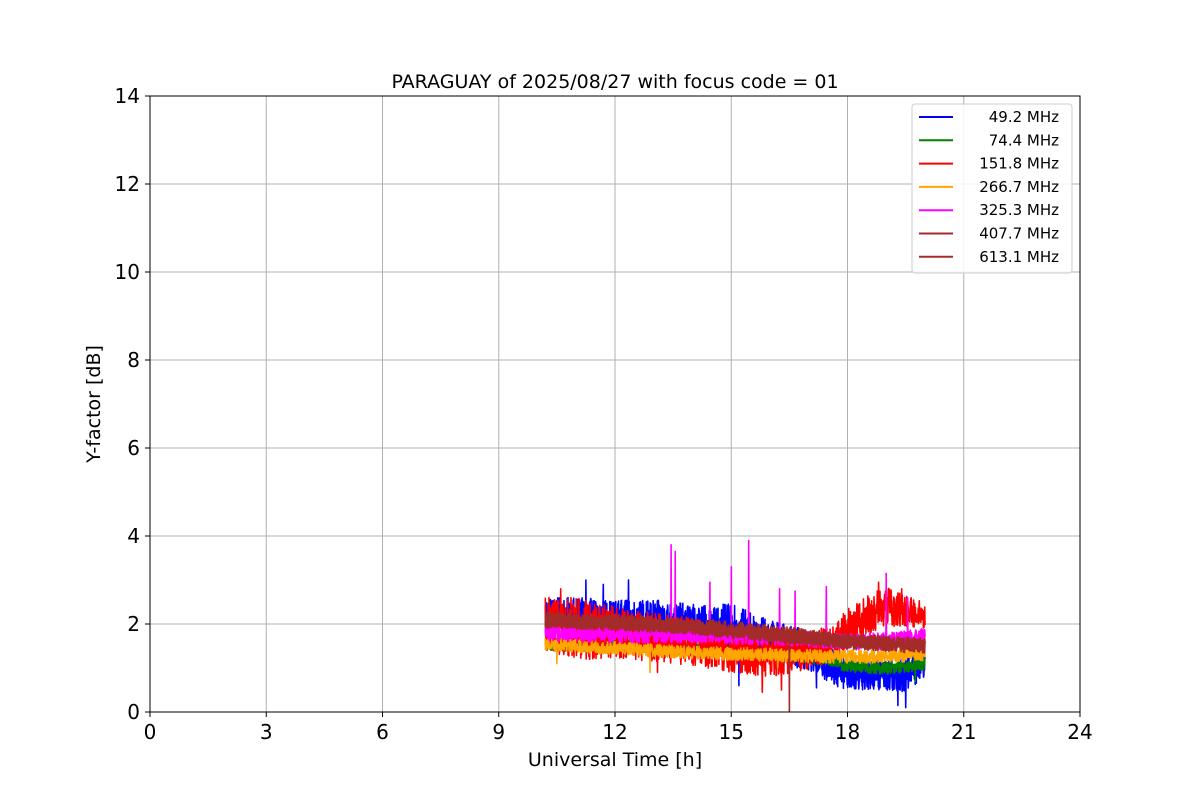 This screenshot has width=1200, height=800. I want to click on y-tick-label: 14, so click(127, 96).